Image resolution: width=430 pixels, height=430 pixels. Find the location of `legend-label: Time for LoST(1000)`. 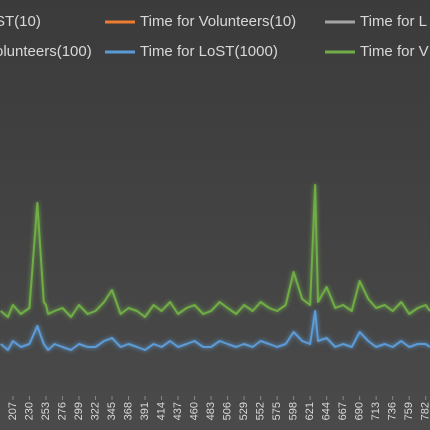

legend-label: Time for LoST(1000) is located at coordinates (209, 51).